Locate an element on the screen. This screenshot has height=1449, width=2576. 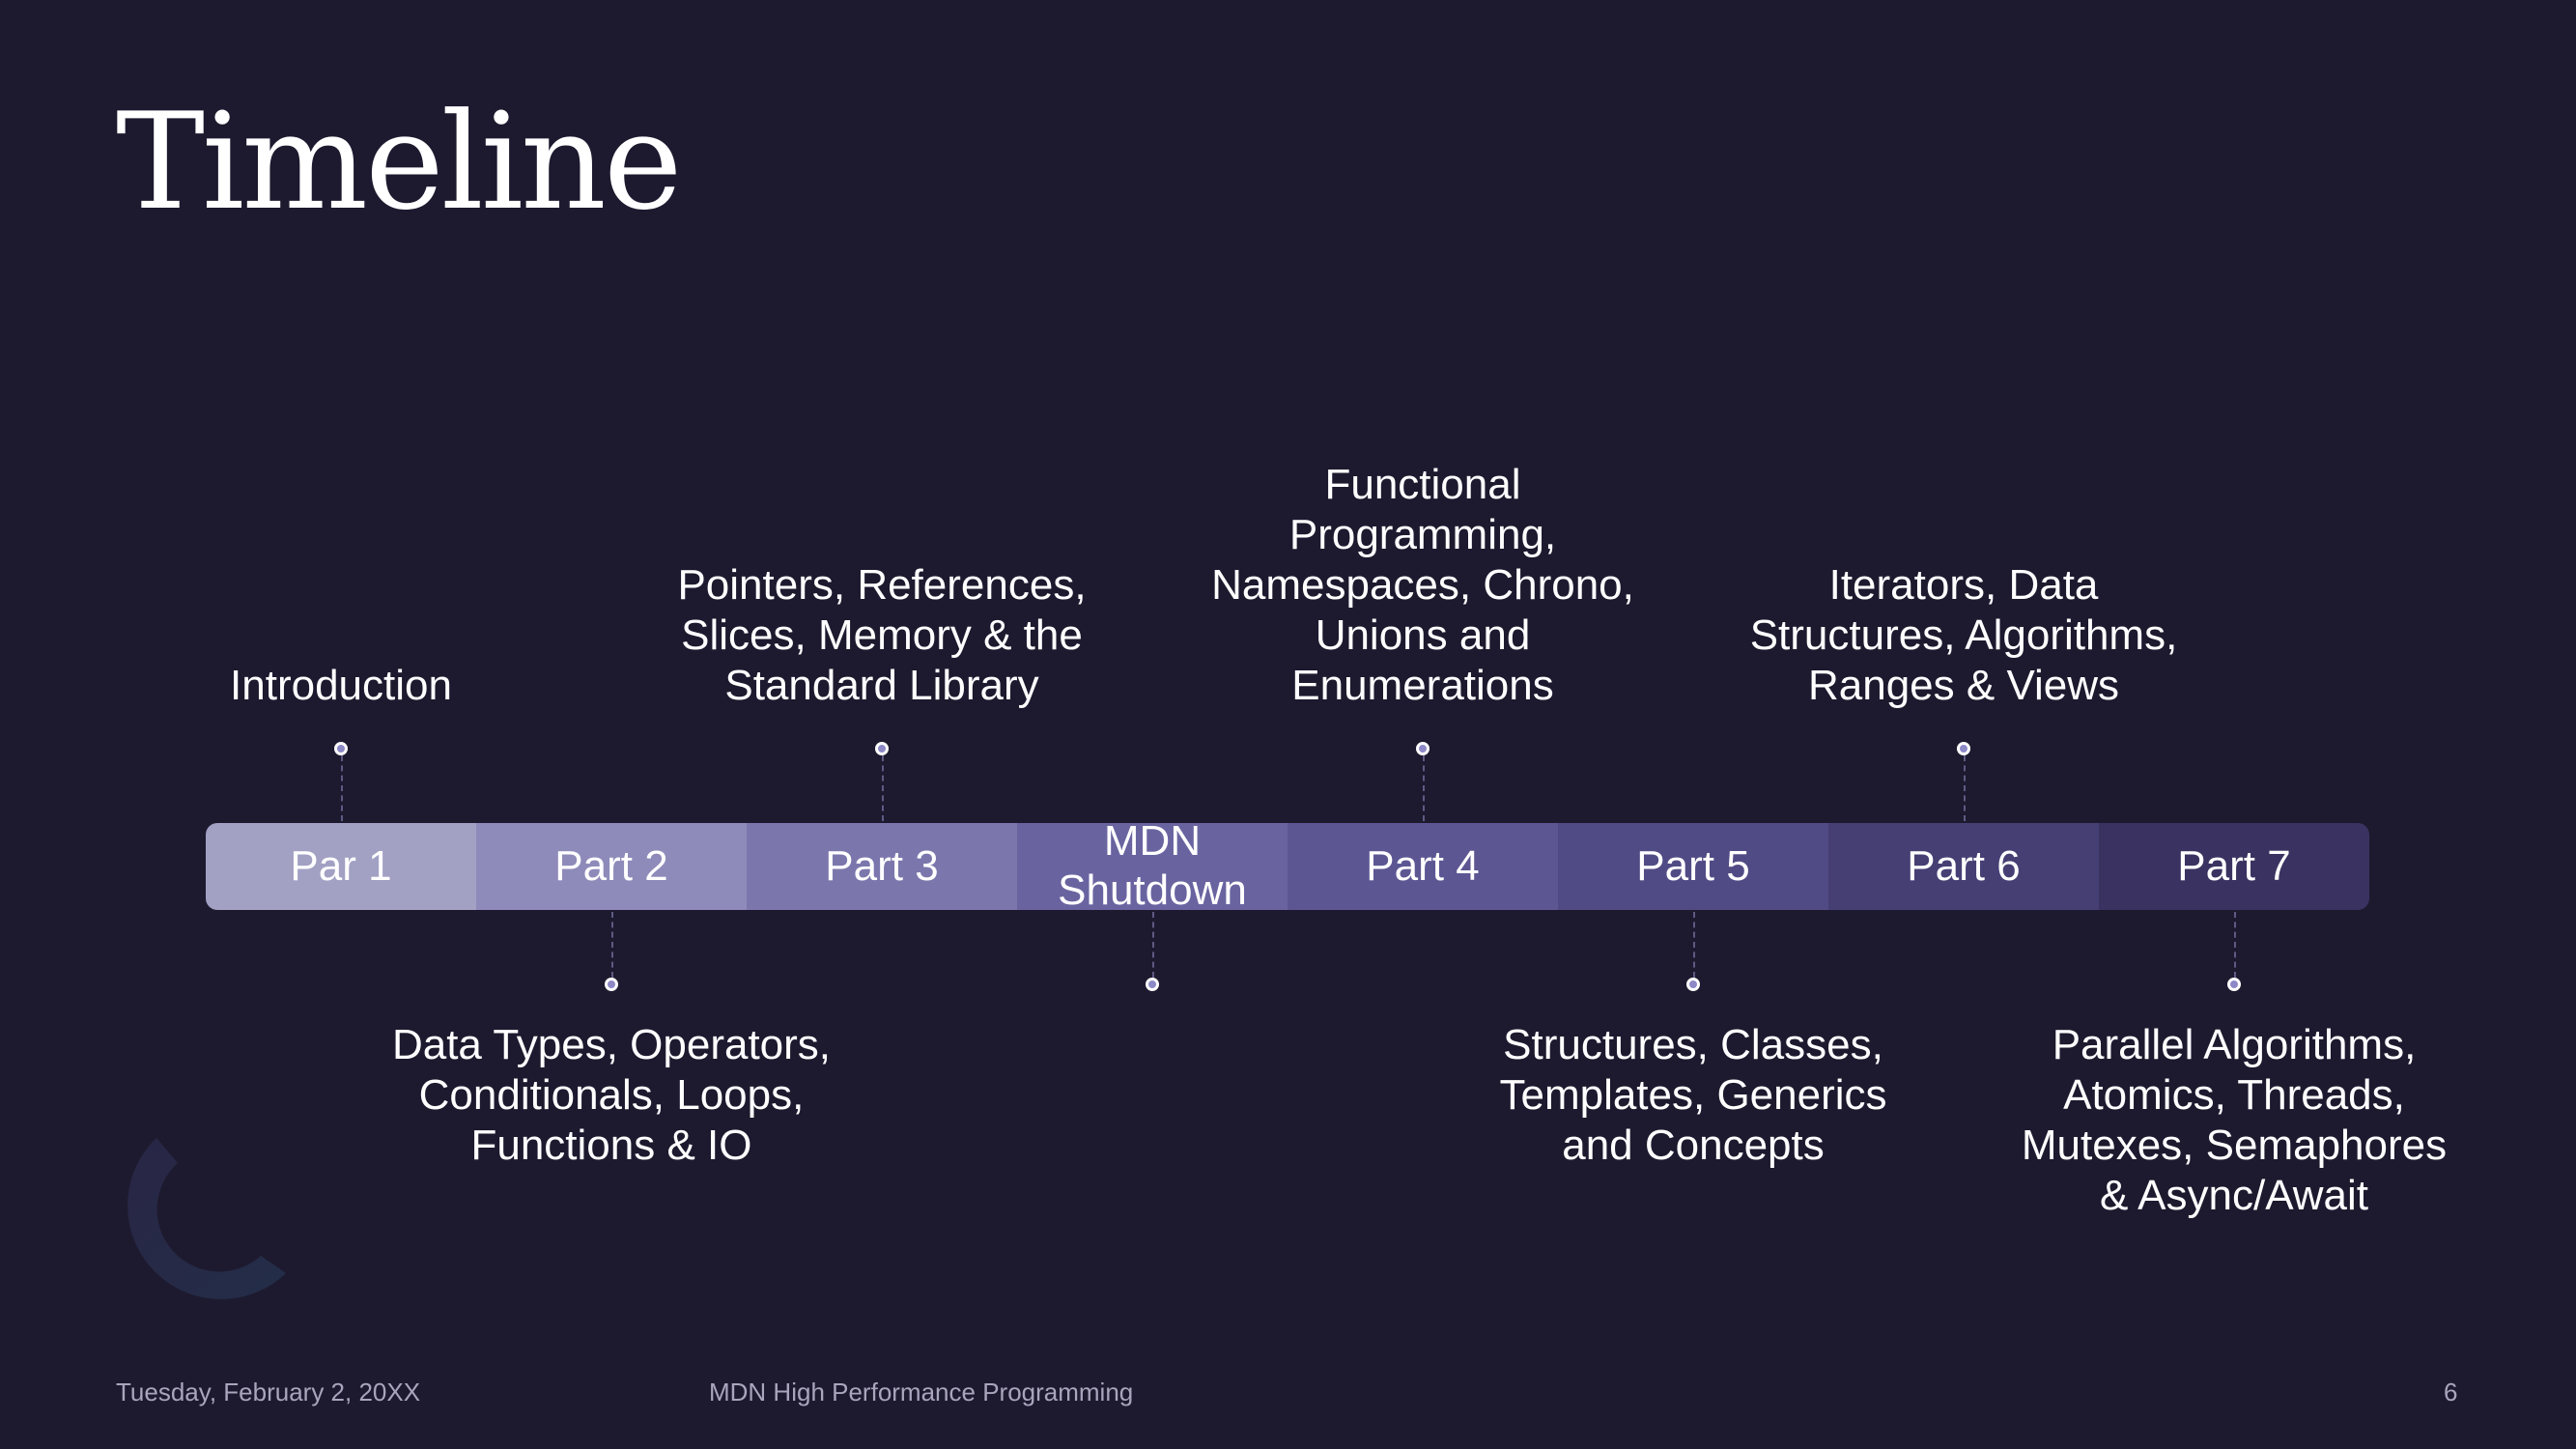
footer-course-title: MDN High Performance Programming is located at coordinates (921, 1392).